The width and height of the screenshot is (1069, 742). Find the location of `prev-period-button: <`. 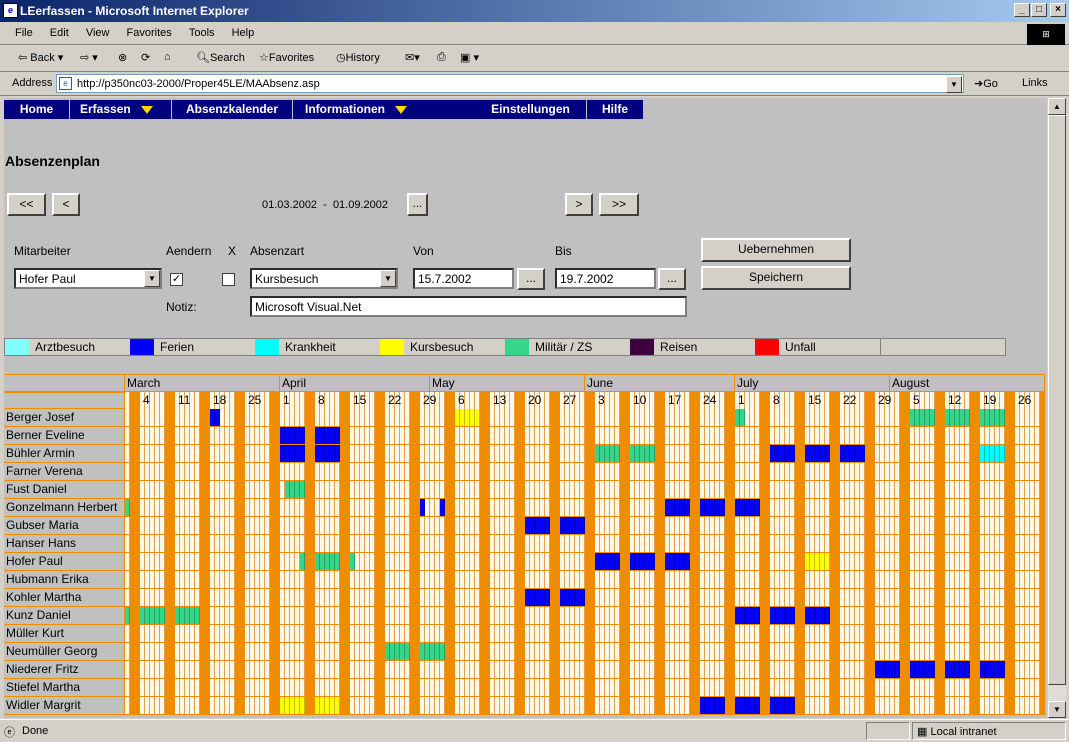

prev-period-button: < is located at coordinates (66, 204).